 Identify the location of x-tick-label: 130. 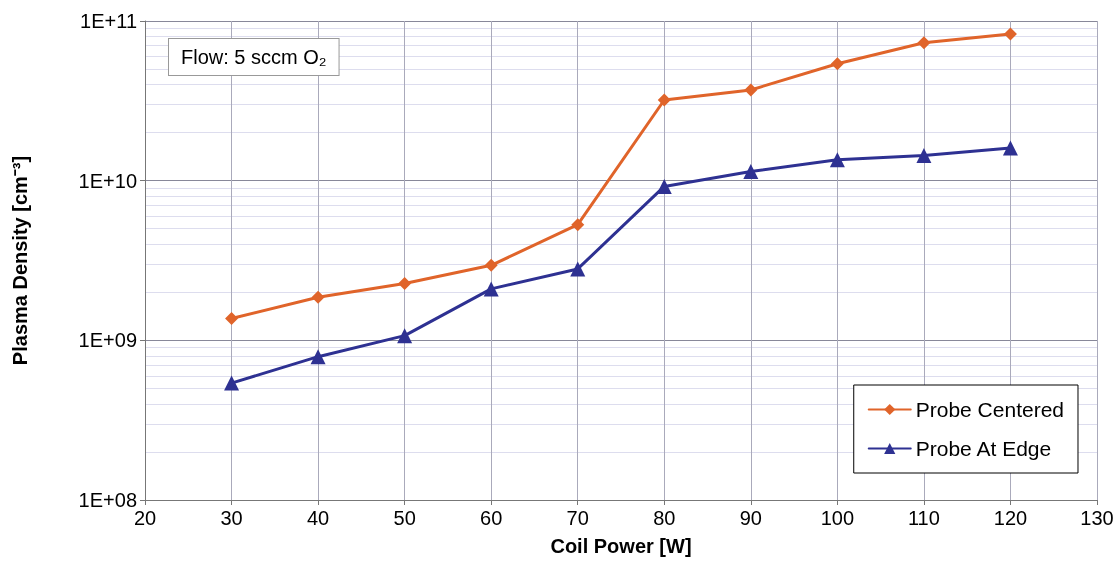
(1097, 518).